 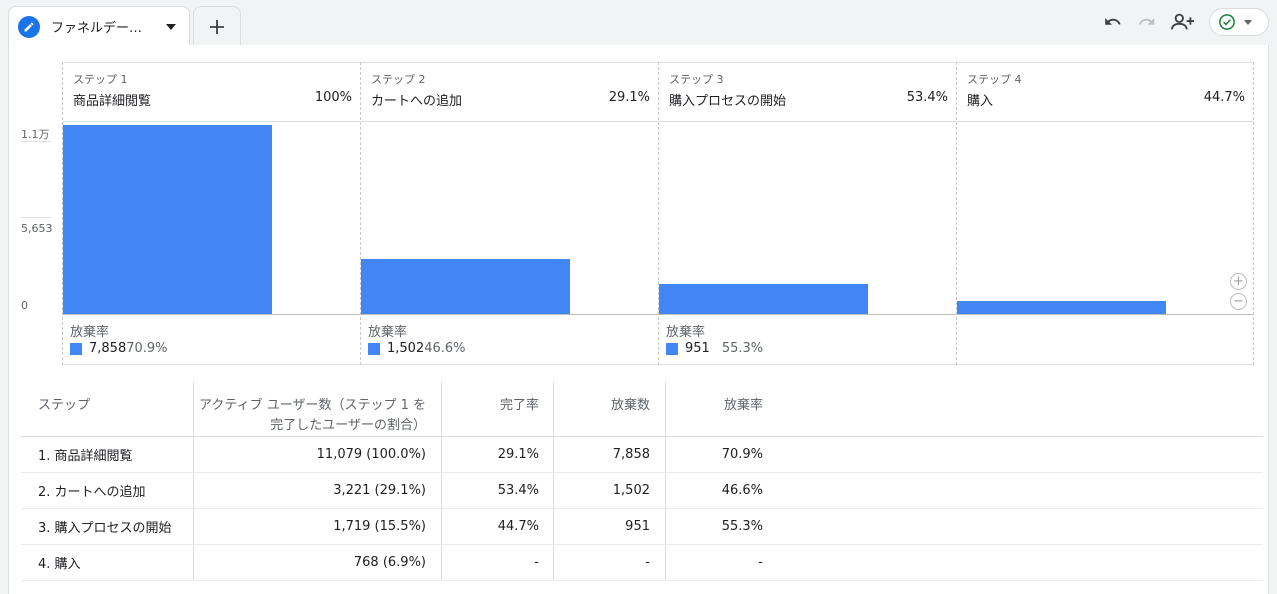 I want to click on zoom-out-icon: −, so click(x=1238, y=301).